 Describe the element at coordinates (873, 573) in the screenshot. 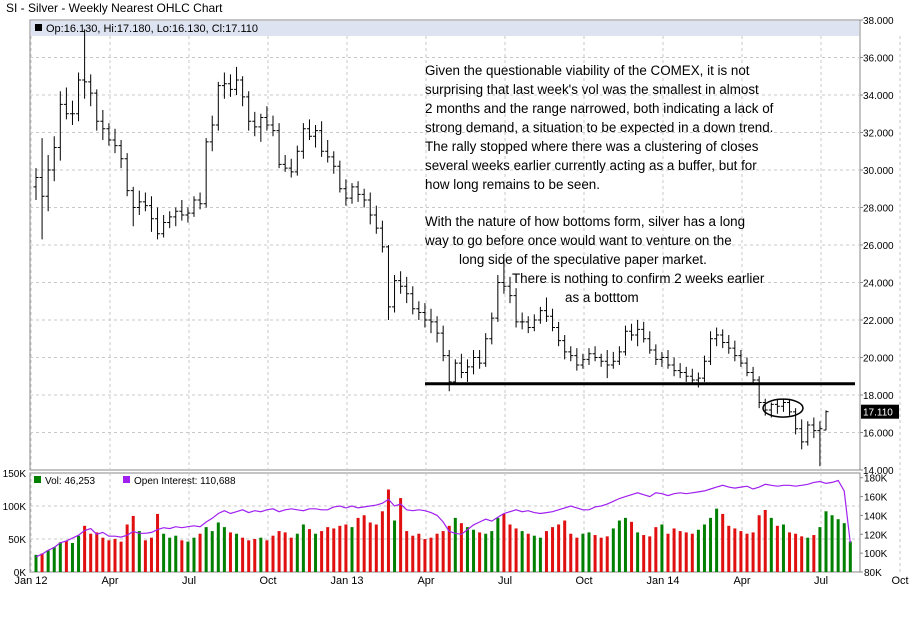

I see `oi-y-tick-label: 80K` at that location.